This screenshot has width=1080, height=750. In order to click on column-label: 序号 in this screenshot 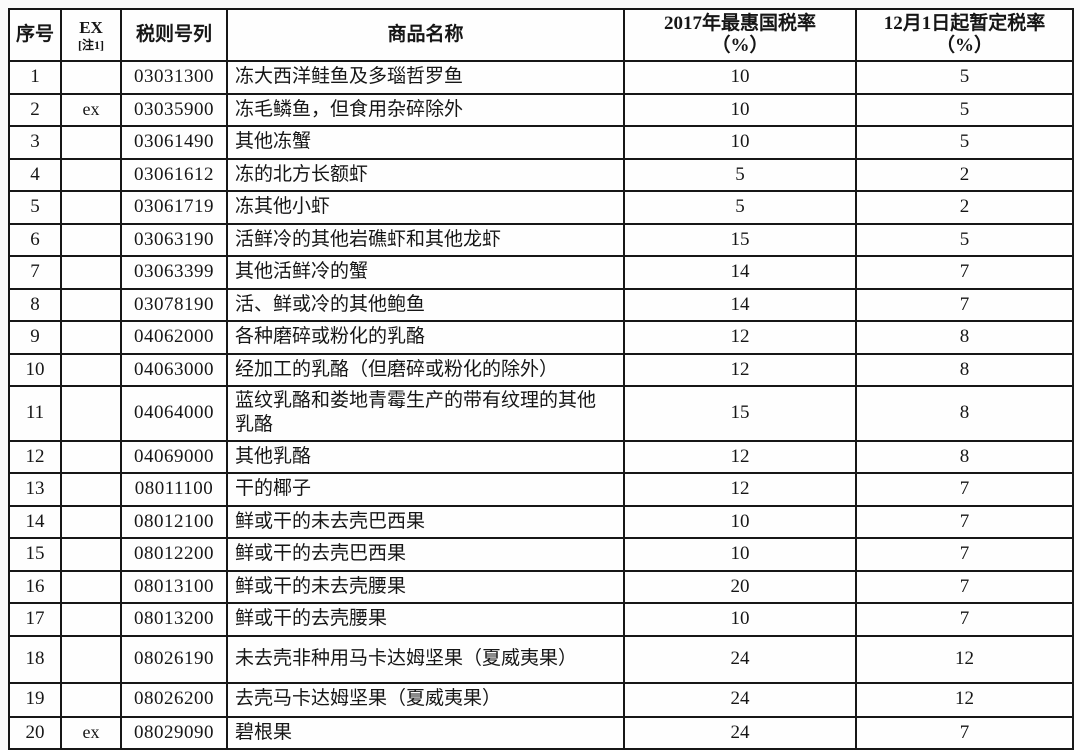, I will do `click(34, 34)`.